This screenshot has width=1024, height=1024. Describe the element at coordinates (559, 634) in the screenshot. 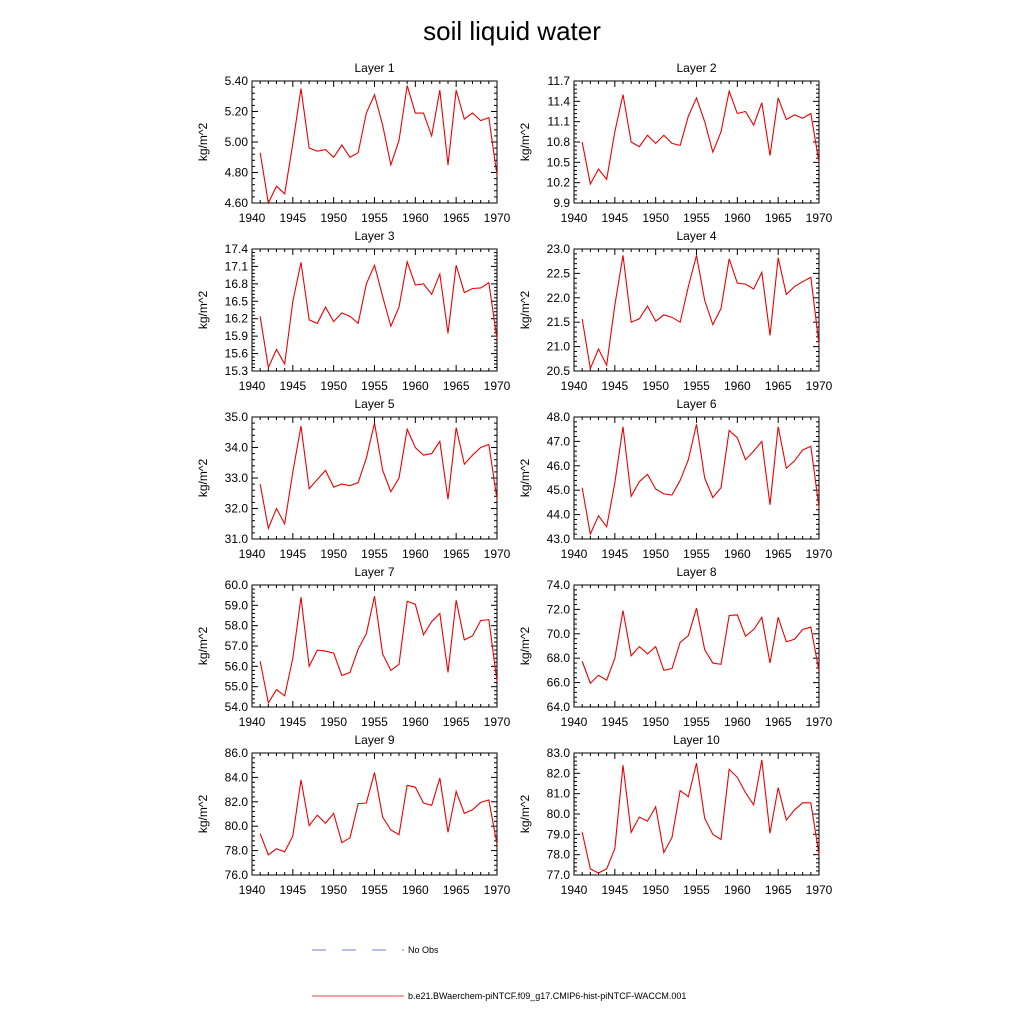

I see `y-tick-label: 70.0` at that location.